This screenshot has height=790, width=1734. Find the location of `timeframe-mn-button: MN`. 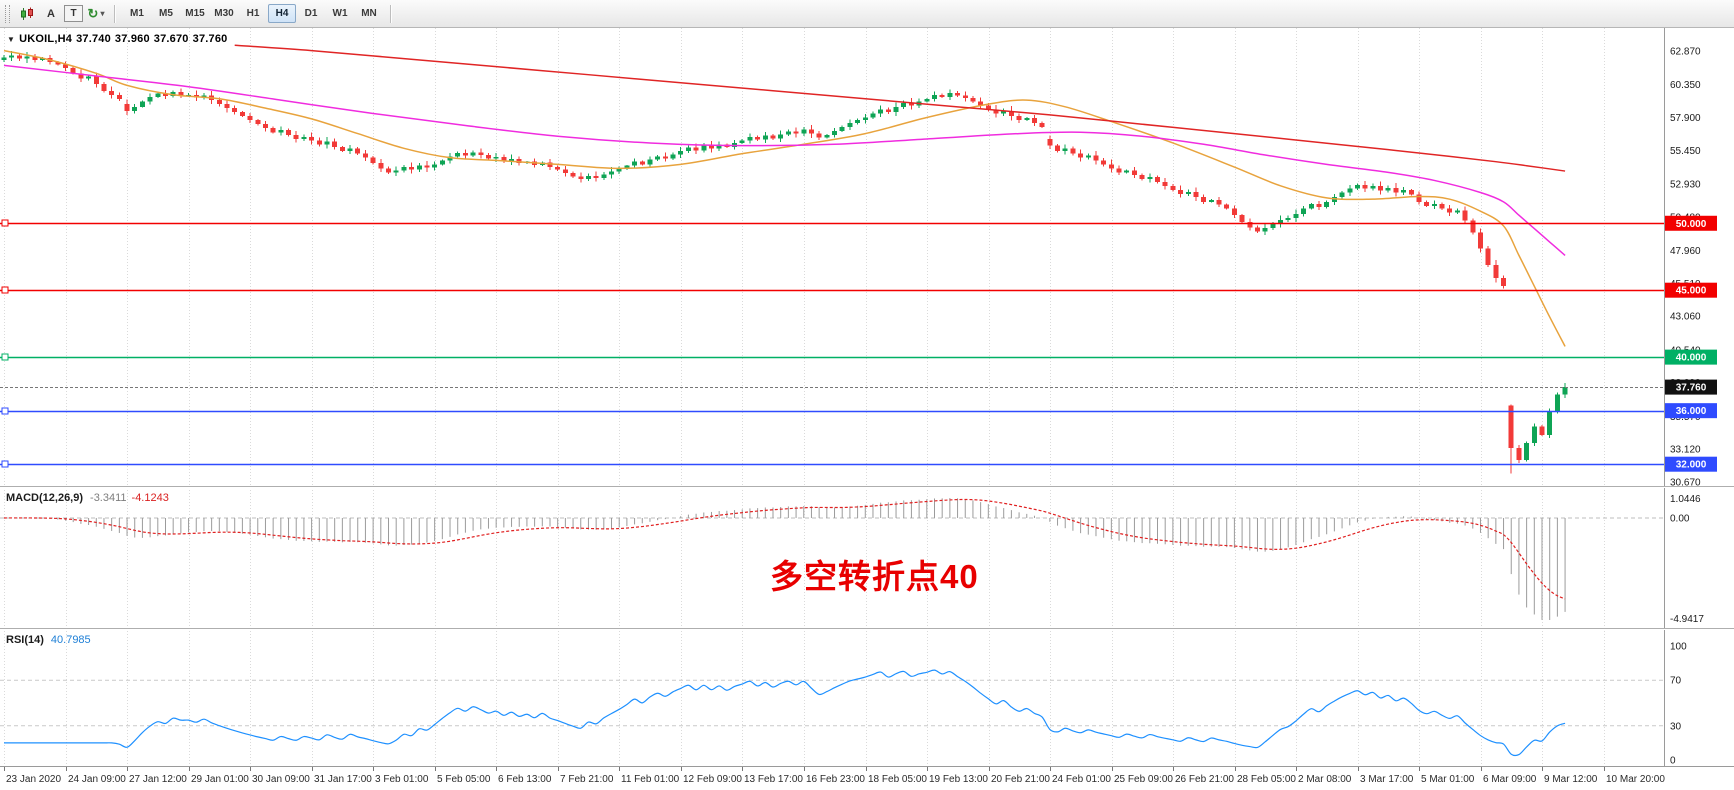

timeframe-mn-button: MN is located at coordinates (369, 13).